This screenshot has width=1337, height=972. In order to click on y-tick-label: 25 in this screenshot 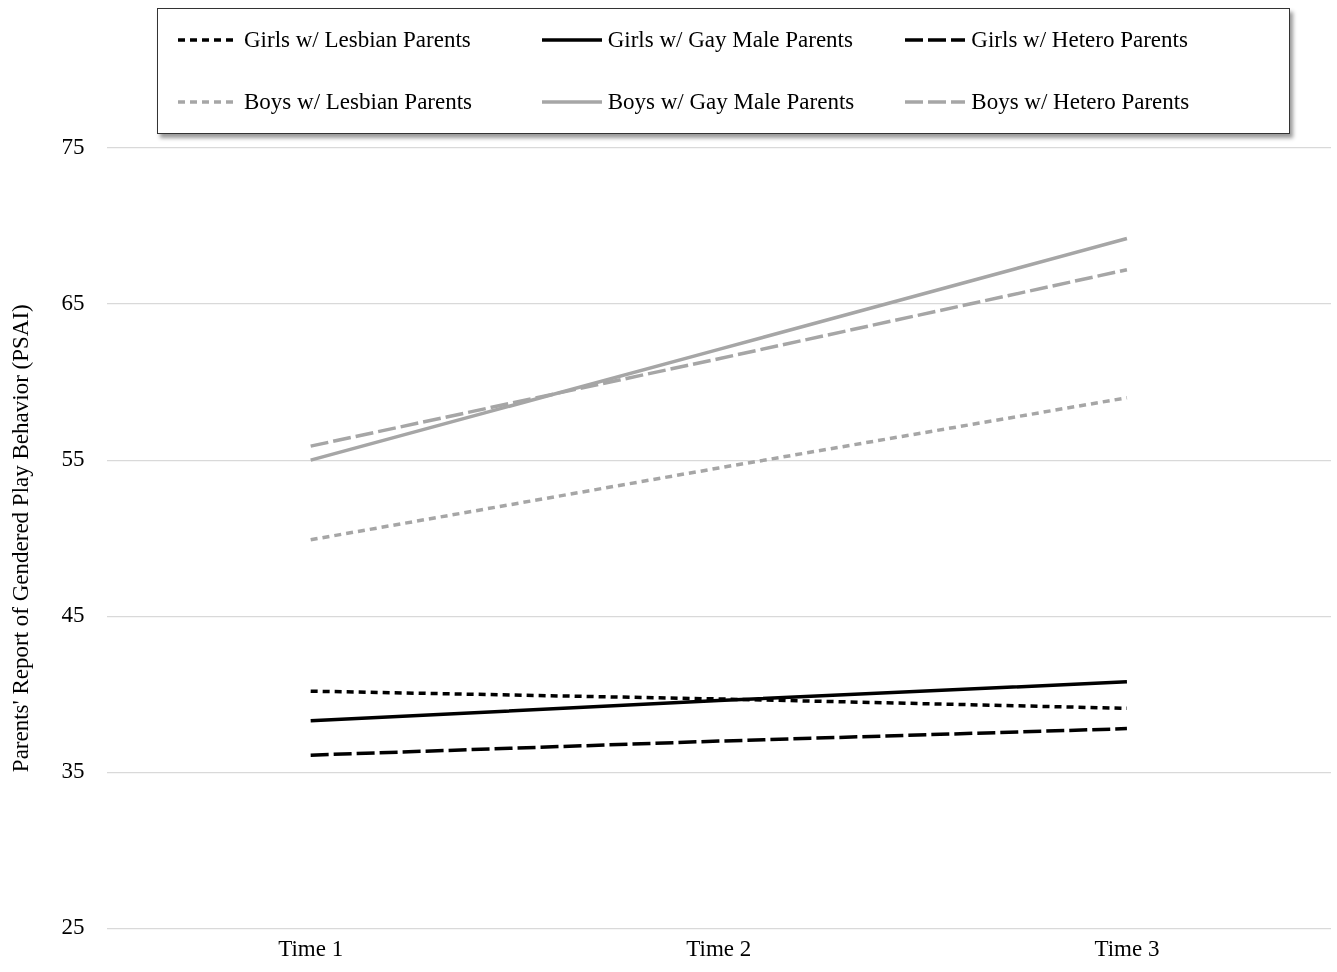, I will do `click(73, 927)`.